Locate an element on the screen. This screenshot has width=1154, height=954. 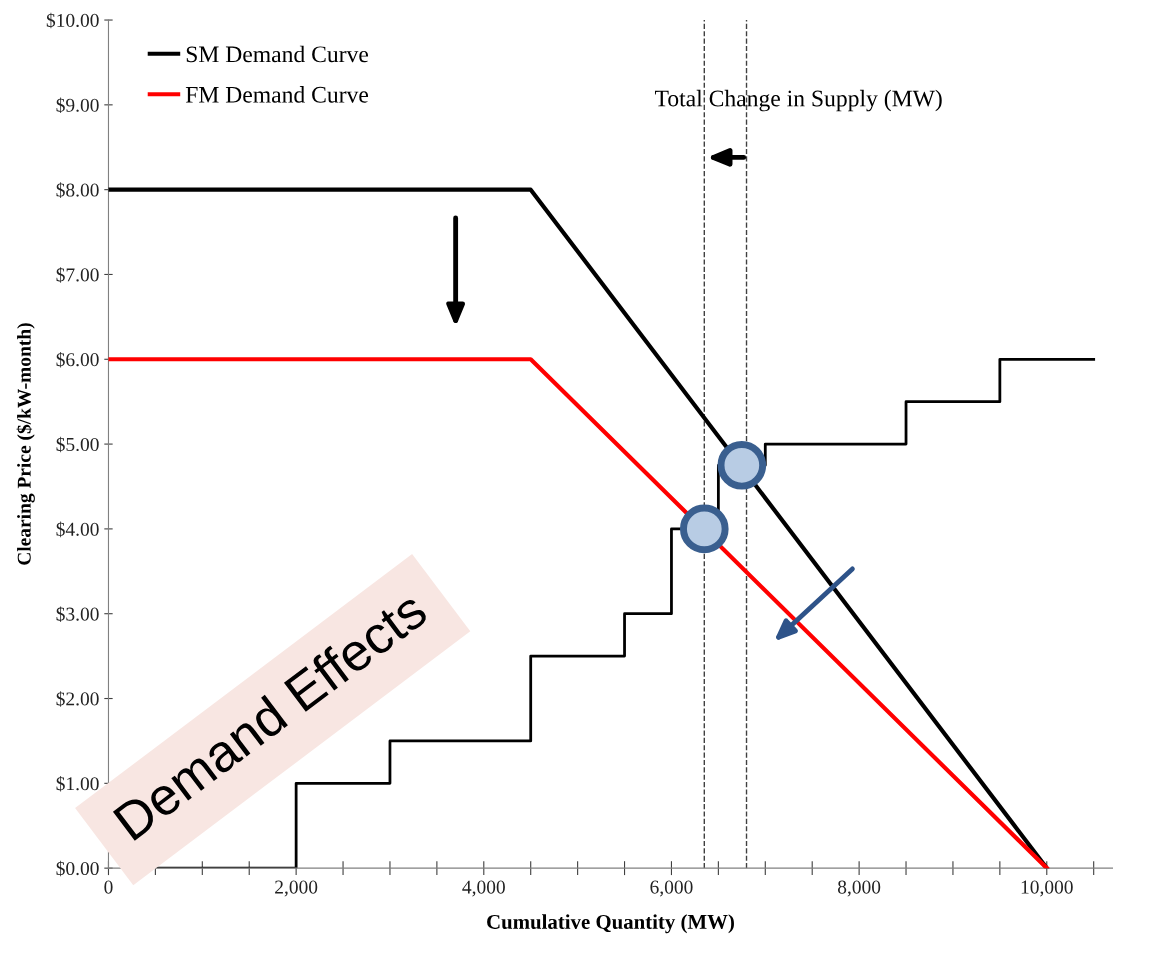
y-tick-label: $5.00 is located at coordinates (77, 444).